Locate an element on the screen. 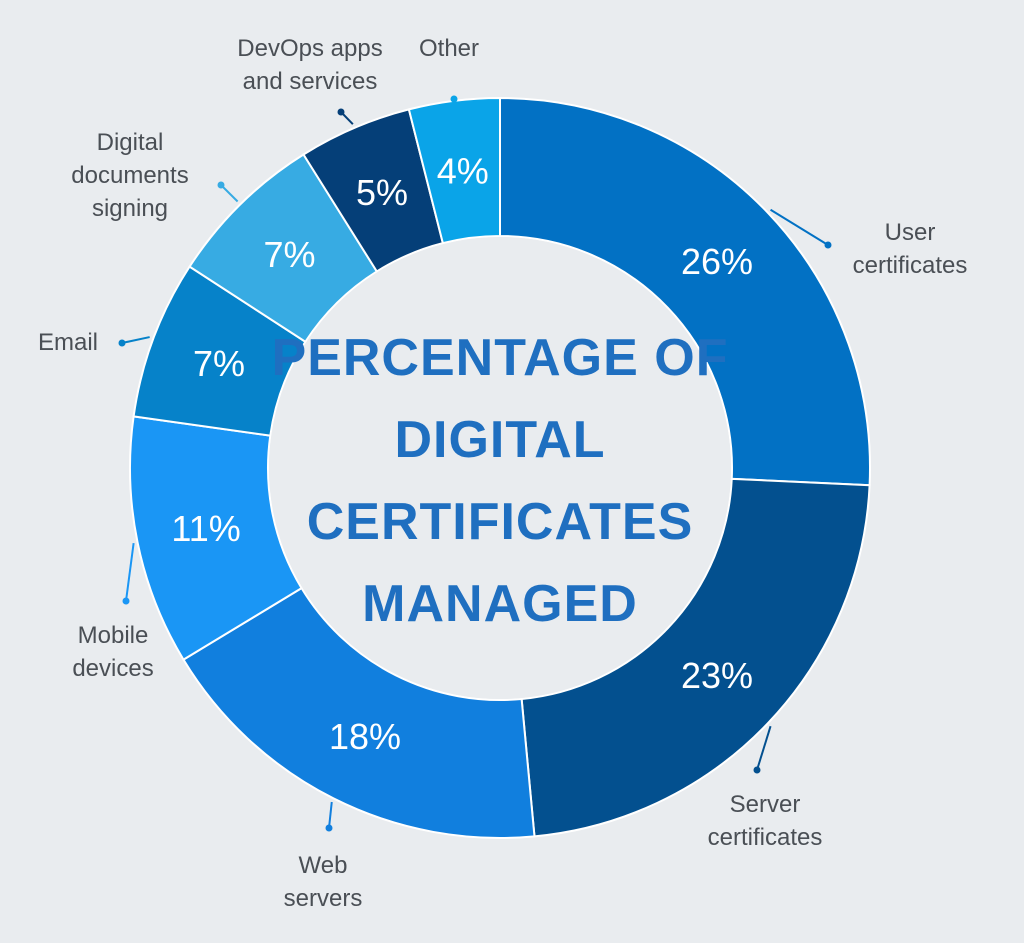 This screenshot has width=1024, height=943. category-label-line: Other is located at coordinates (449, 48).